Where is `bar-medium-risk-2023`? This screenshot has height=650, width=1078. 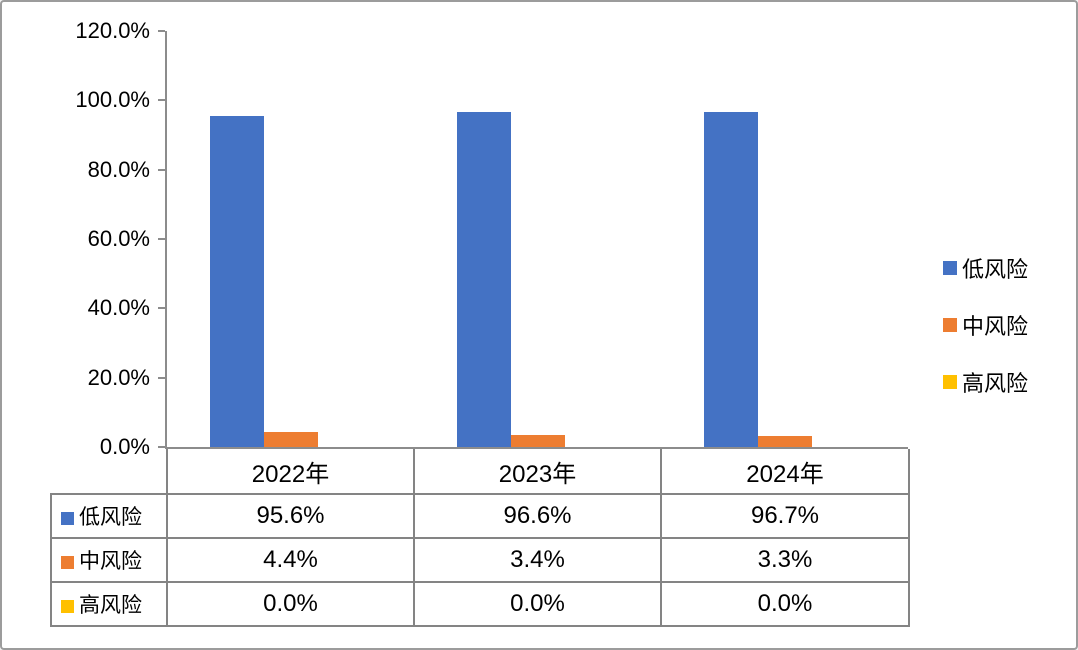
bar-medium-risk-2023 is located at coordinates (537, 441).